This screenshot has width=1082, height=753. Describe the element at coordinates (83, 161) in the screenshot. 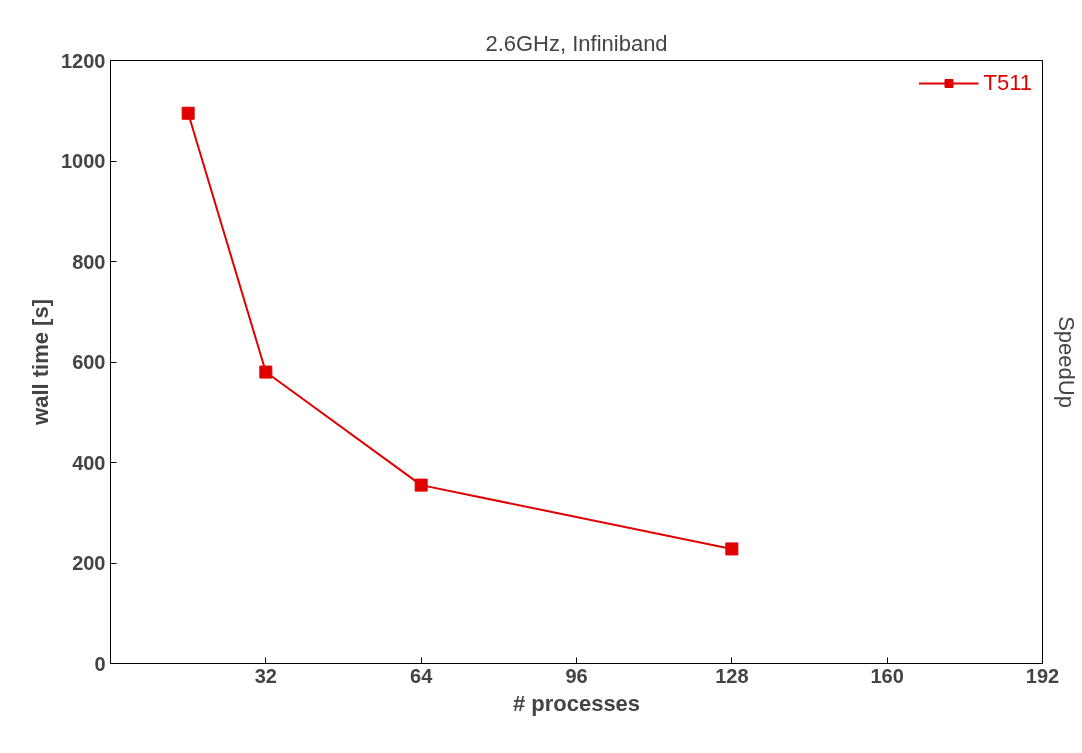

I see `y-tick-label: 1000` at that location.